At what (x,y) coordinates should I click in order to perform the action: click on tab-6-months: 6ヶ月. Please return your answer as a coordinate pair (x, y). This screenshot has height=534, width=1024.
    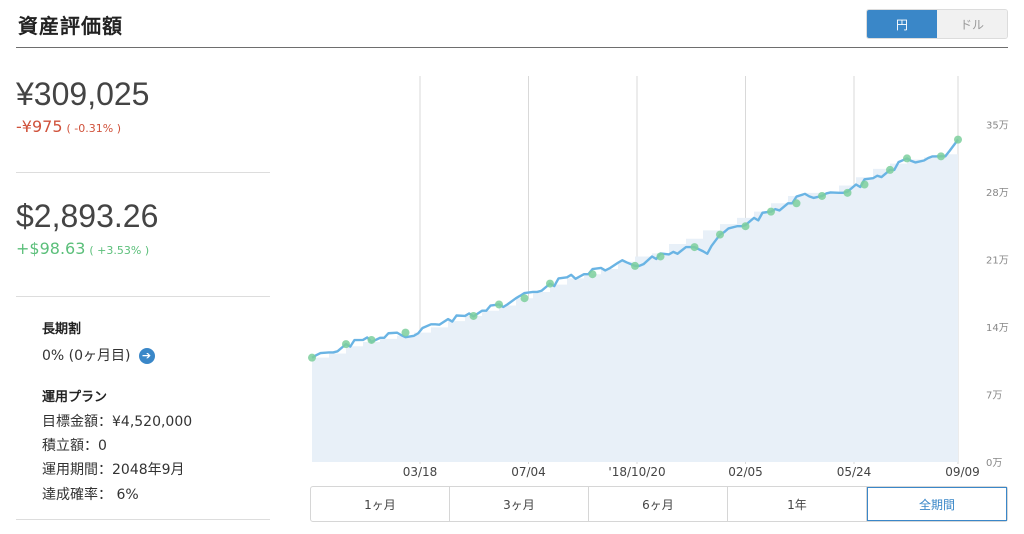
    Looking at the image, I should click on (658, 504).